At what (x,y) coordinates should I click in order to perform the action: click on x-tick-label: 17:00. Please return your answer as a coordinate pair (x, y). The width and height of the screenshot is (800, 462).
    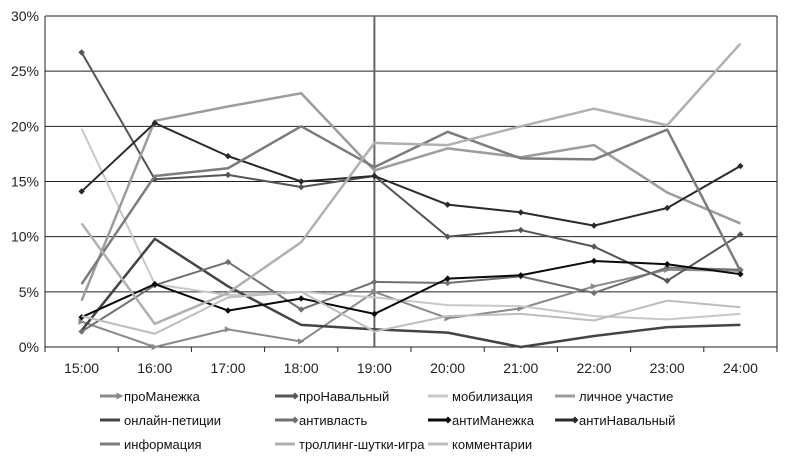
    Looking at the image, I should click on (227, 368).